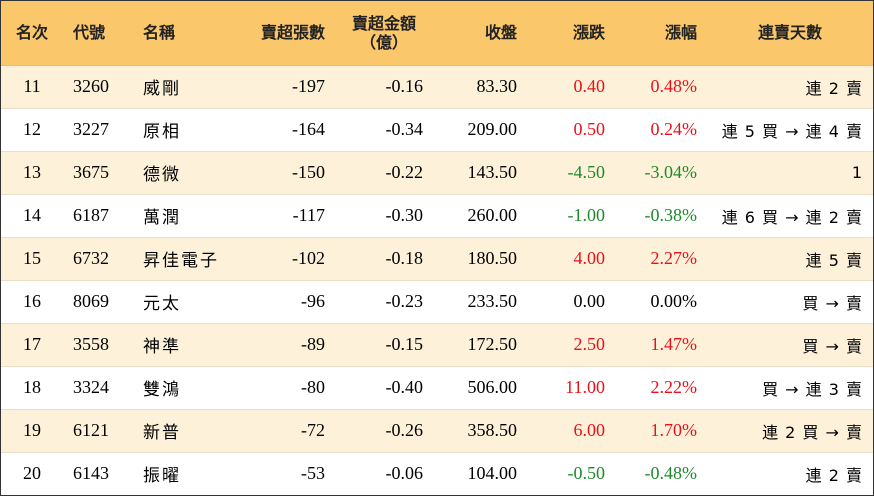 This screenshot has height=496, width=874. I want to click on cell-close: 83.30, so click(480, 86).